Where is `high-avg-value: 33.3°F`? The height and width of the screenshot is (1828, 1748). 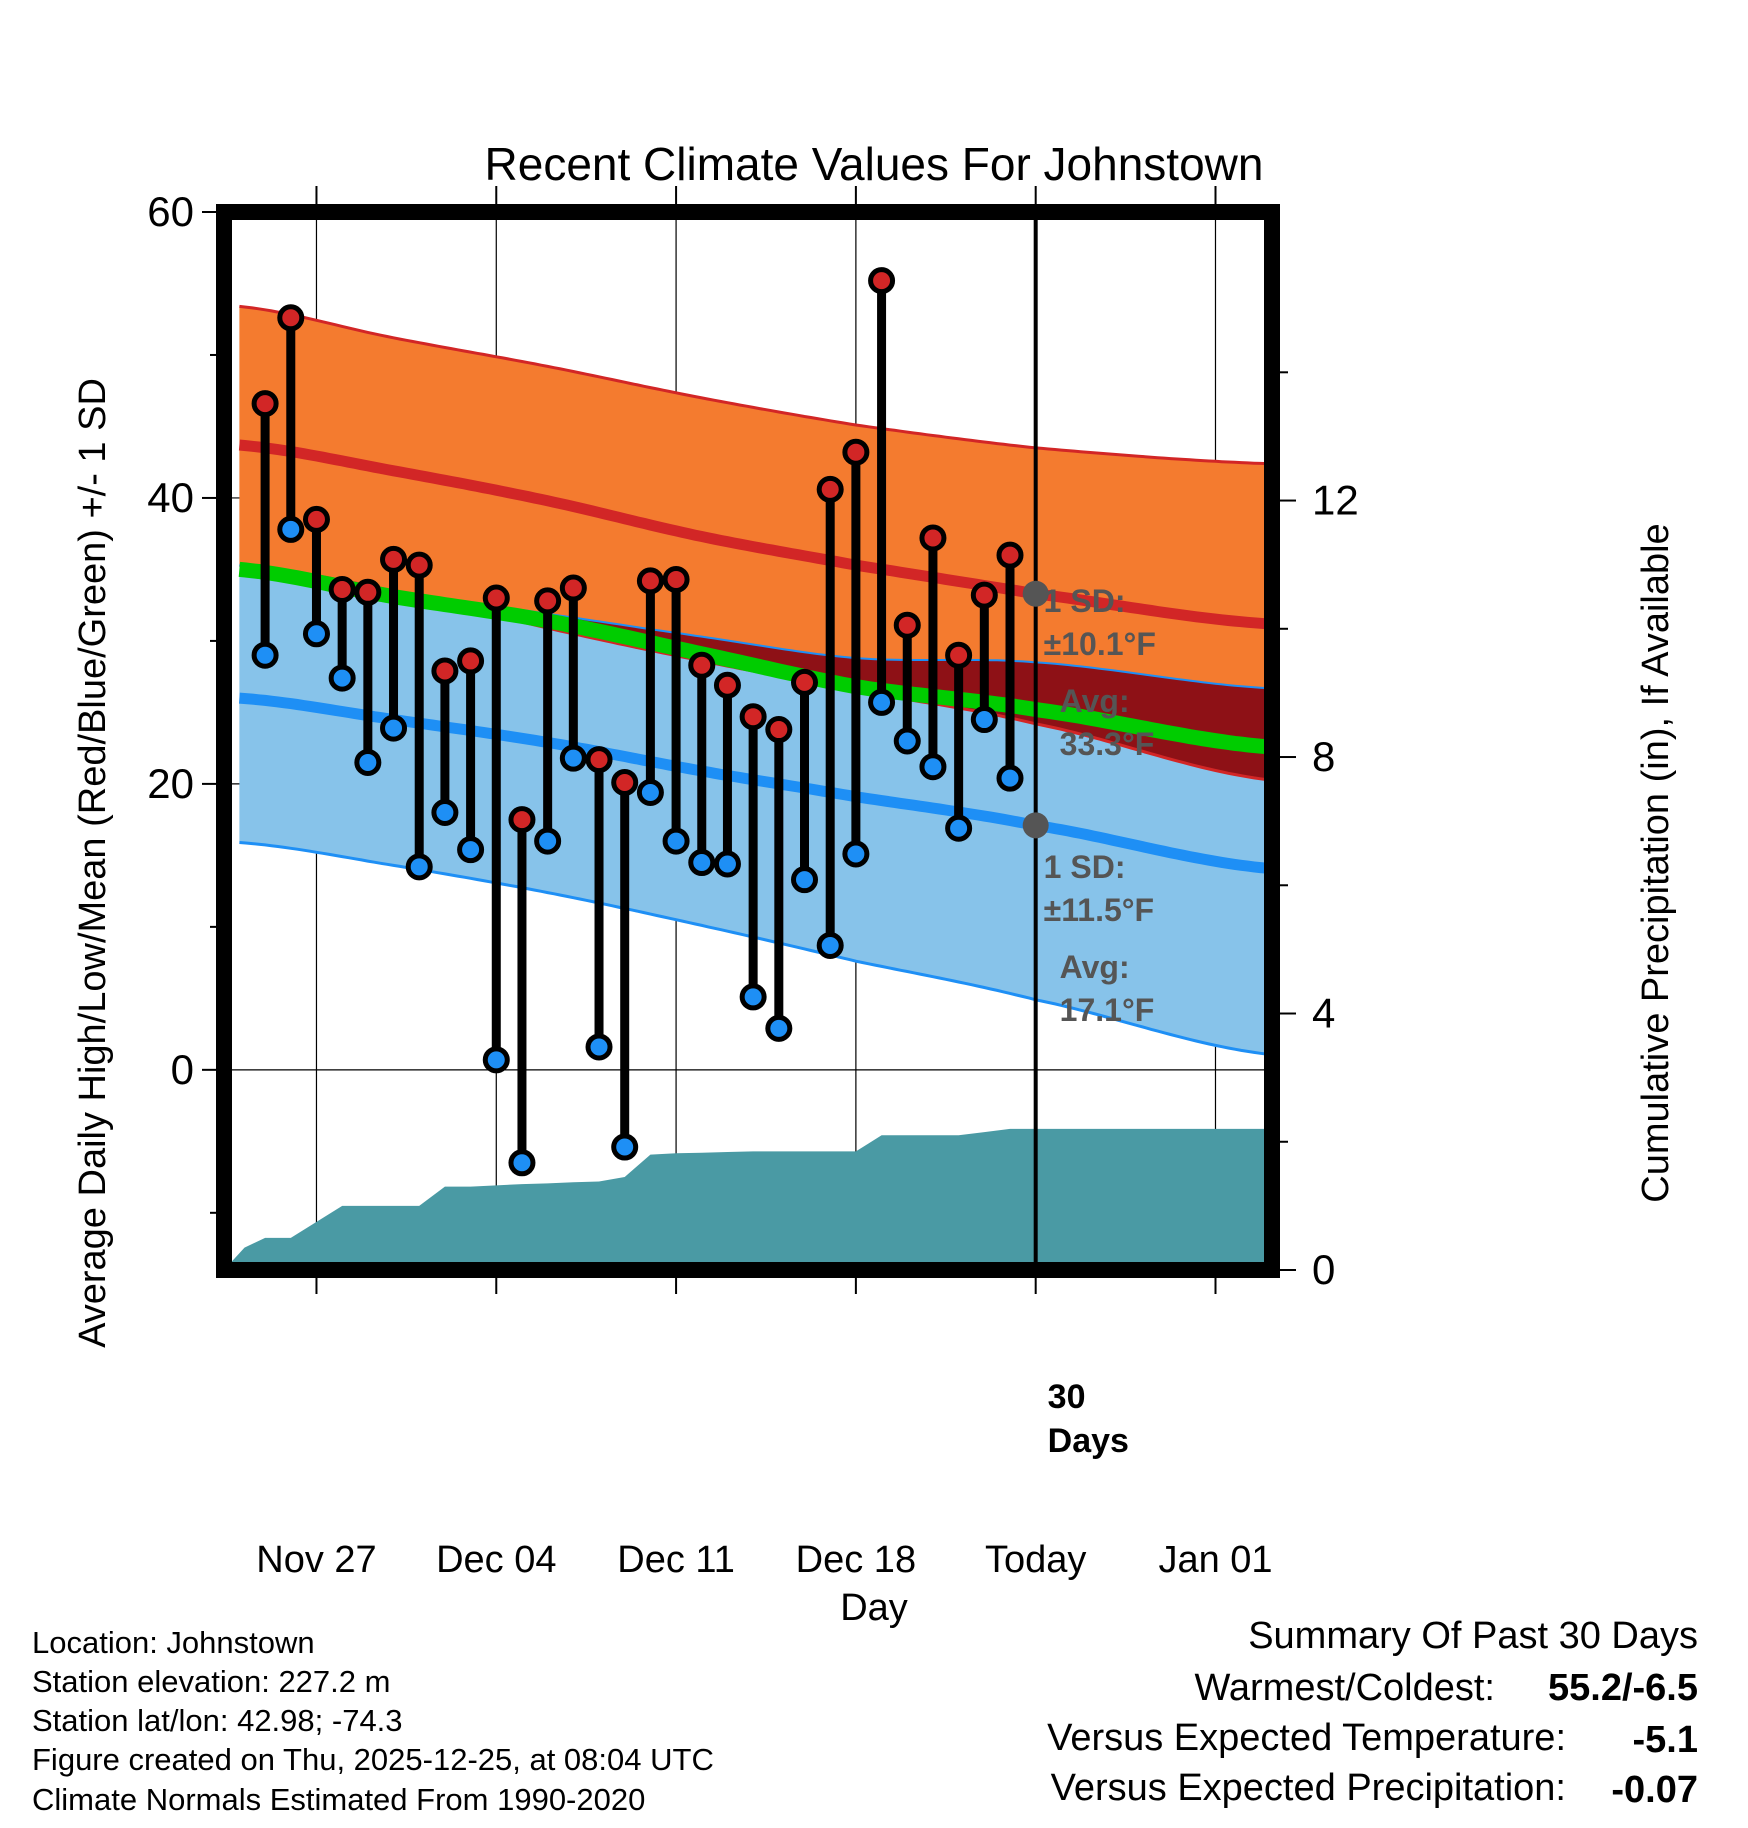 high-avg-value: 33.3°F is located at coordinates (1107, 744).